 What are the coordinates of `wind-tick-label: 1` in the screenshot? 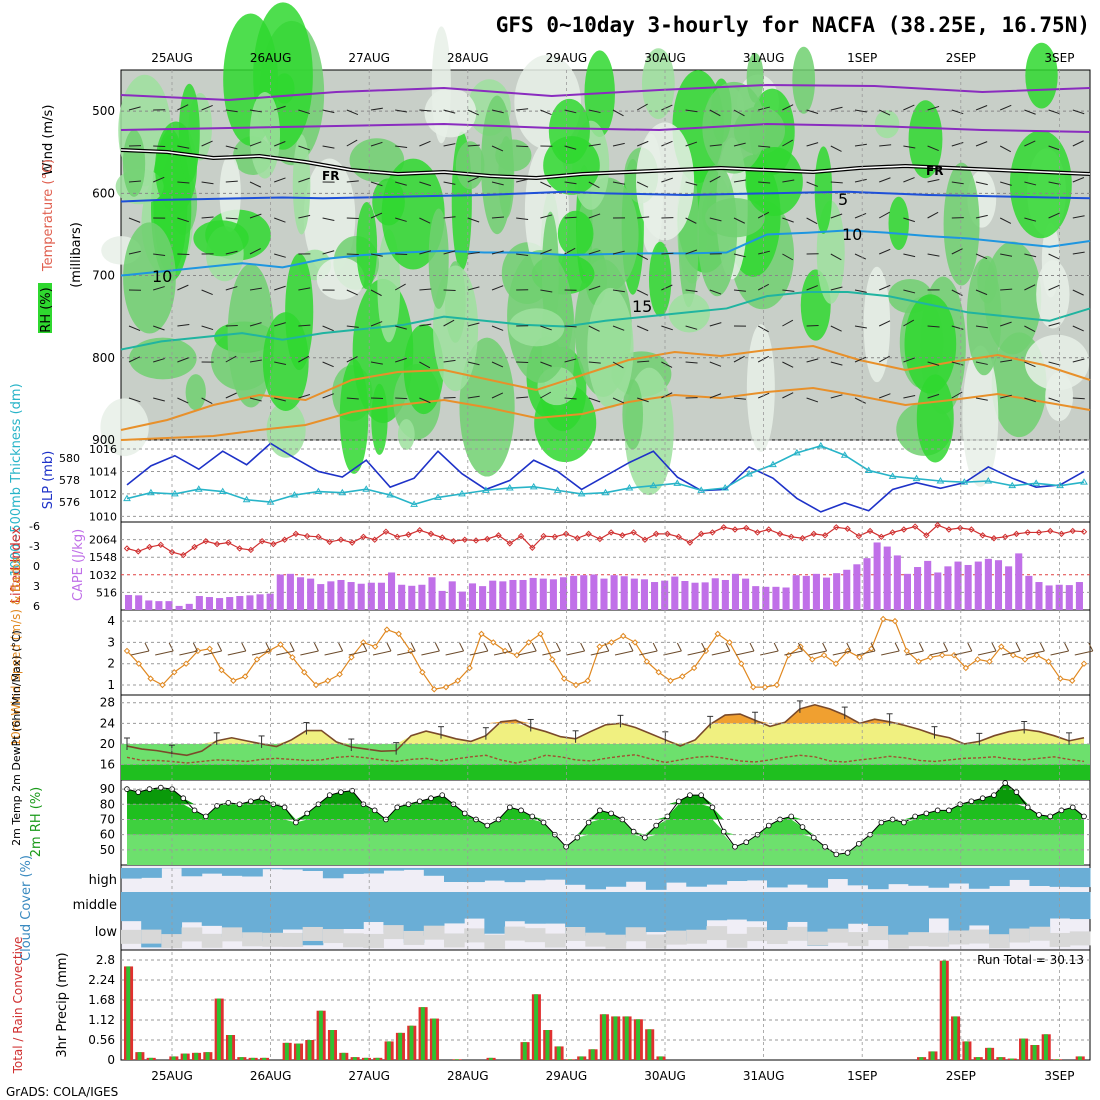 It's located at (111, 685).